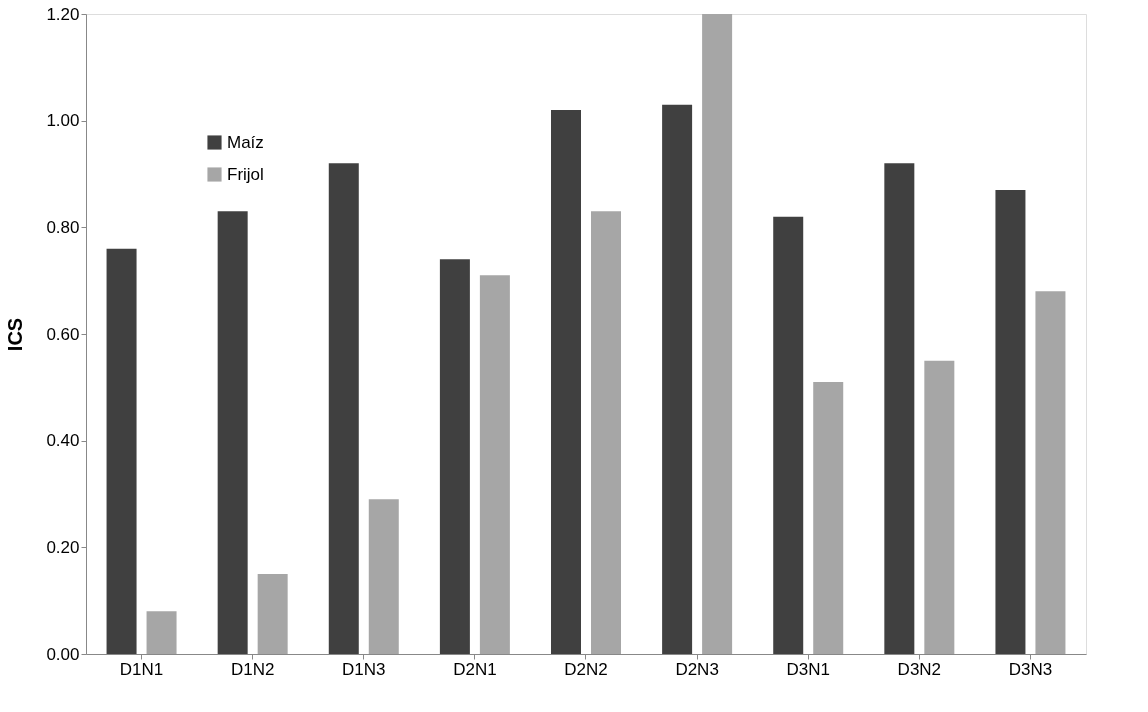 This screenshot has height=712, width=1148. What do you see at coordinates (63, 441) in the screenshot?
I see `y-tick-label: 0.40` at bounding box center [63, 441].